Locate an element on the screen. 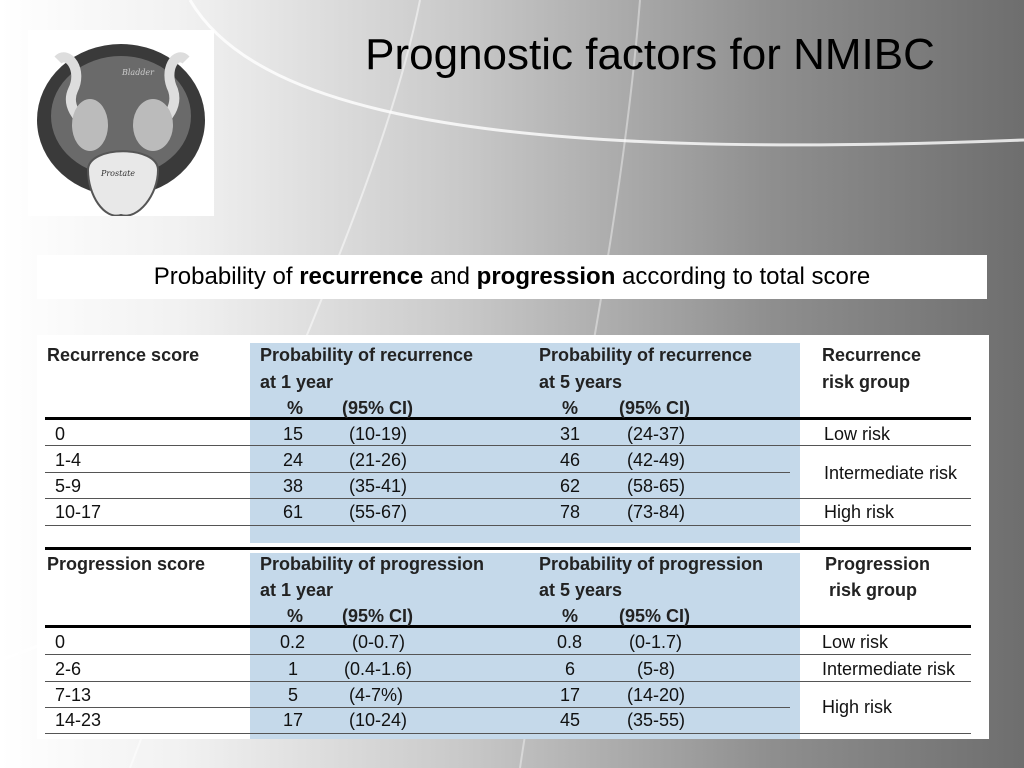 The height and width of the screenshot is (768, 1024). ci5-cell: (73-84) is located at coordinates (656, 512).